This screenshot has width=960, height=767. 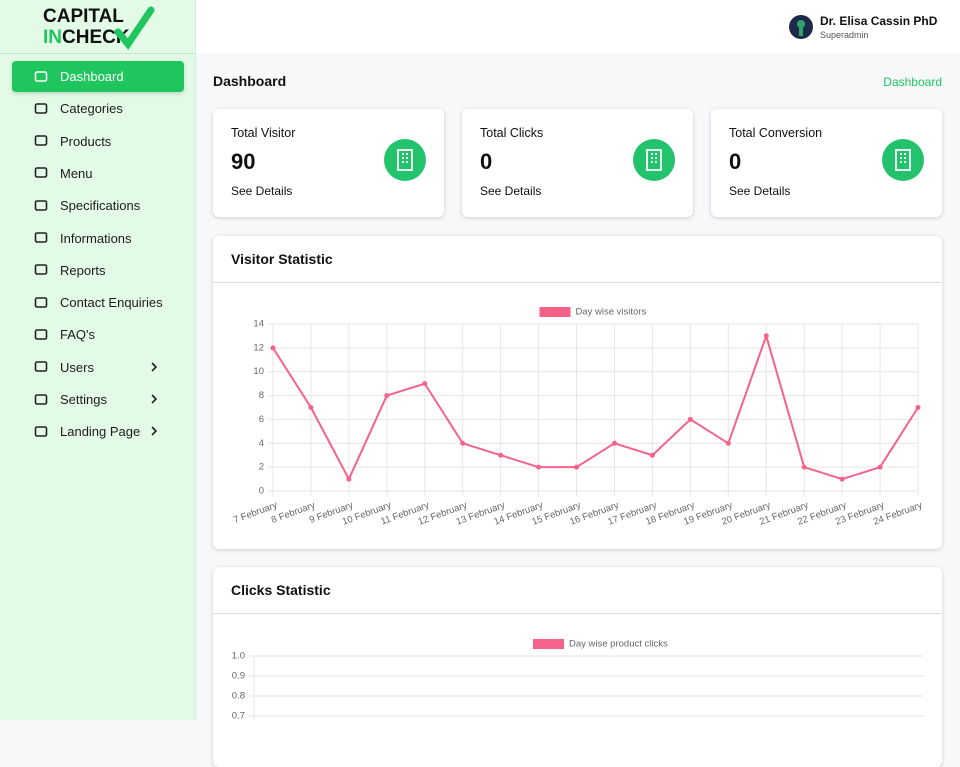 What do you see at coordinates (96, 37) in the screenshot?
I see `logo-bottom: CHECK` at bounding box center [96, 37].